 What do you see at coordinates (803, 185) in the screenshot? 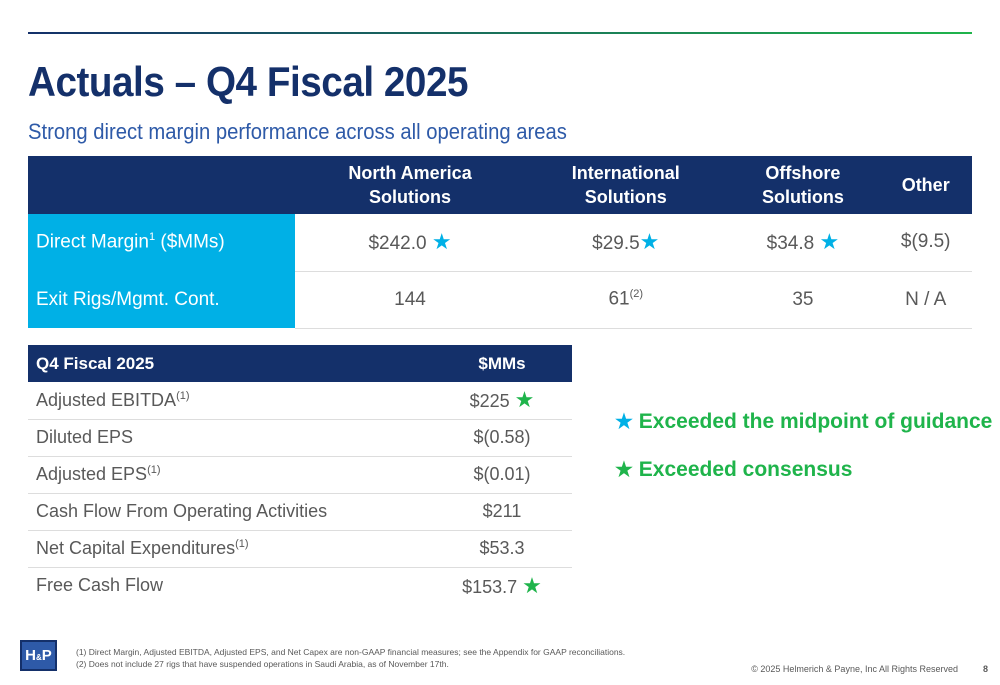
I see `header-offshore: Offshore Solutions` at bounding box center [803, 185].